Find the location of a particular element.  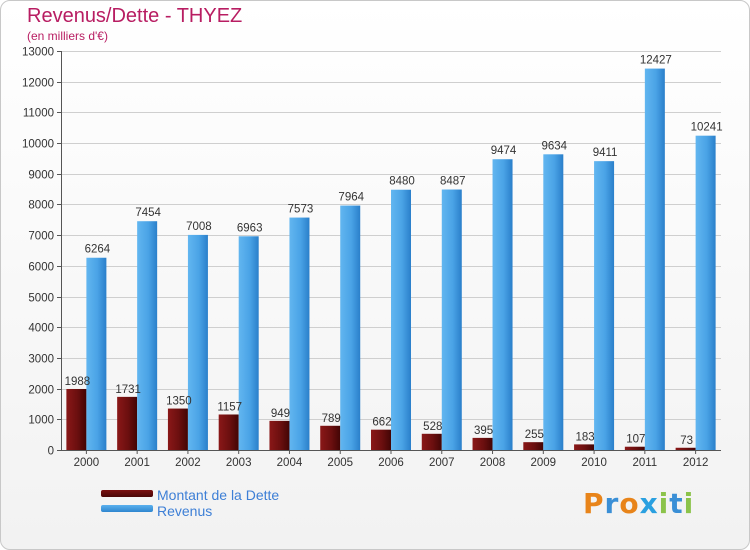

y-tick-label: 3000 is located at coordinates (41, 360).